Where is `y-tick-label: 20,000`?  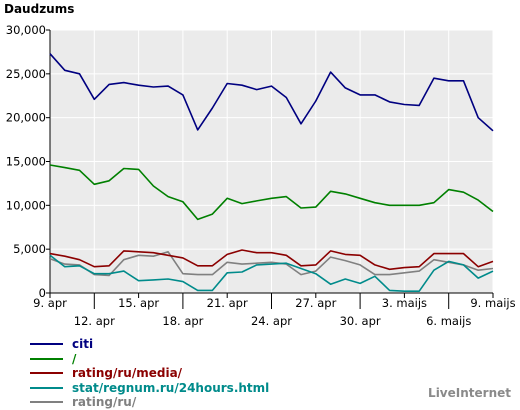
y-tick-label: 20,000 is located at coordinates (26, 118).